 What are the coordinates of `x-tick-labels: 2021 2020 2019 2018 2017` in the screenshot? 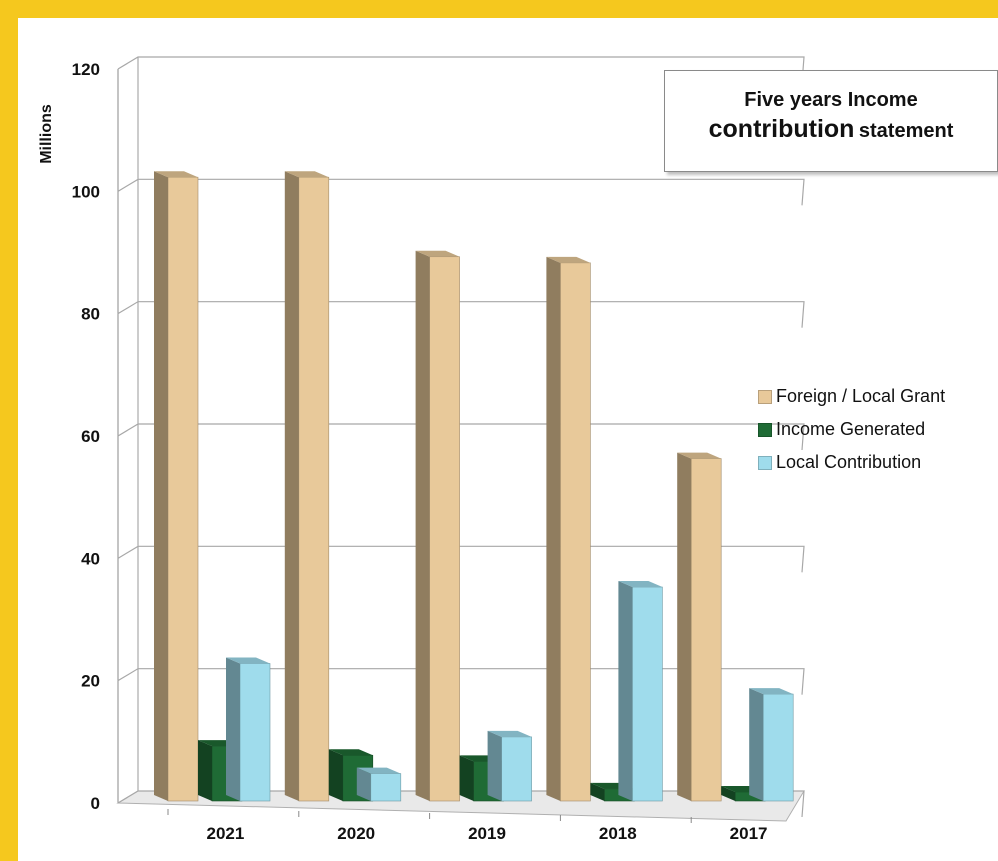 It's located at (467, 826).